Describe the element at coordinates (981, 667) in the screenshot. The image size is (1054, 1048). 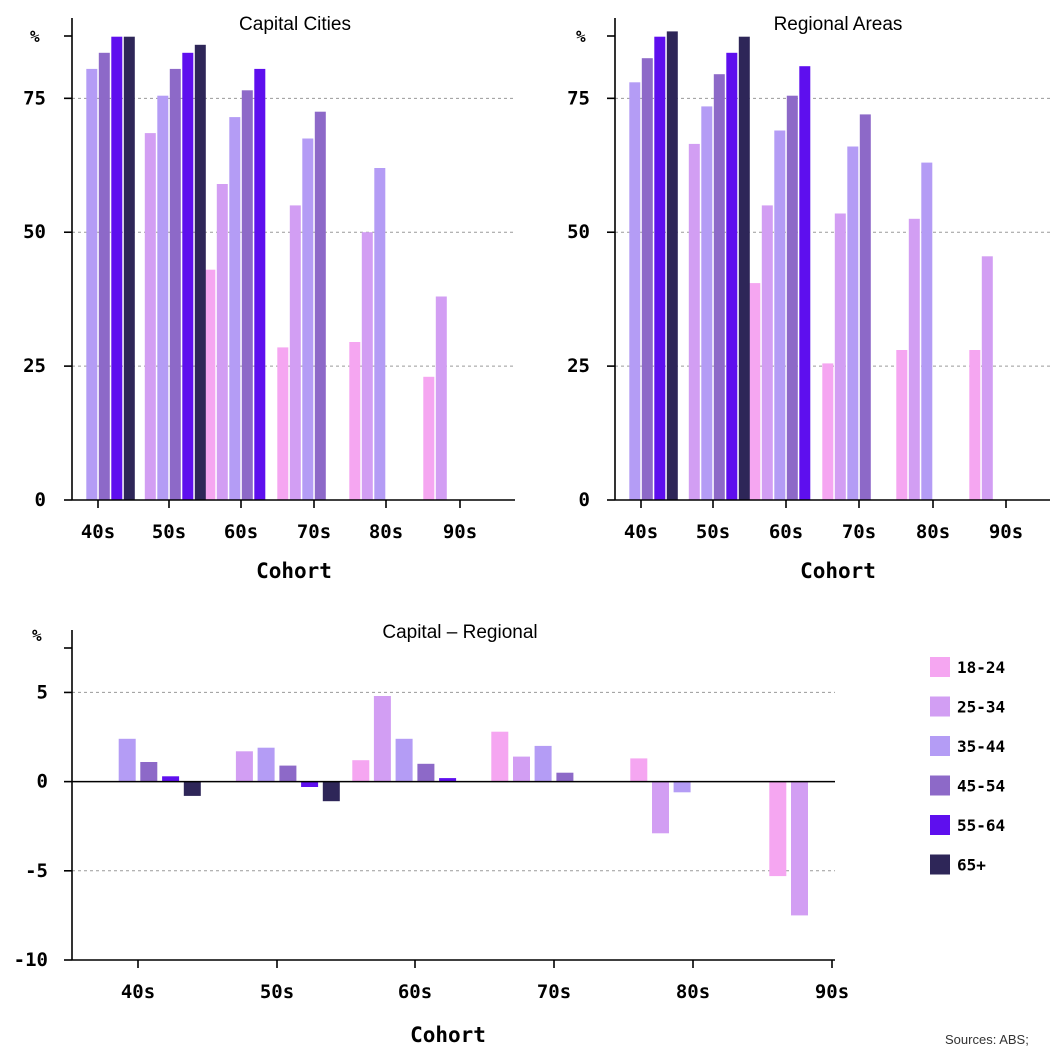
I see `legend-label-18-24: 18-24` at that location.